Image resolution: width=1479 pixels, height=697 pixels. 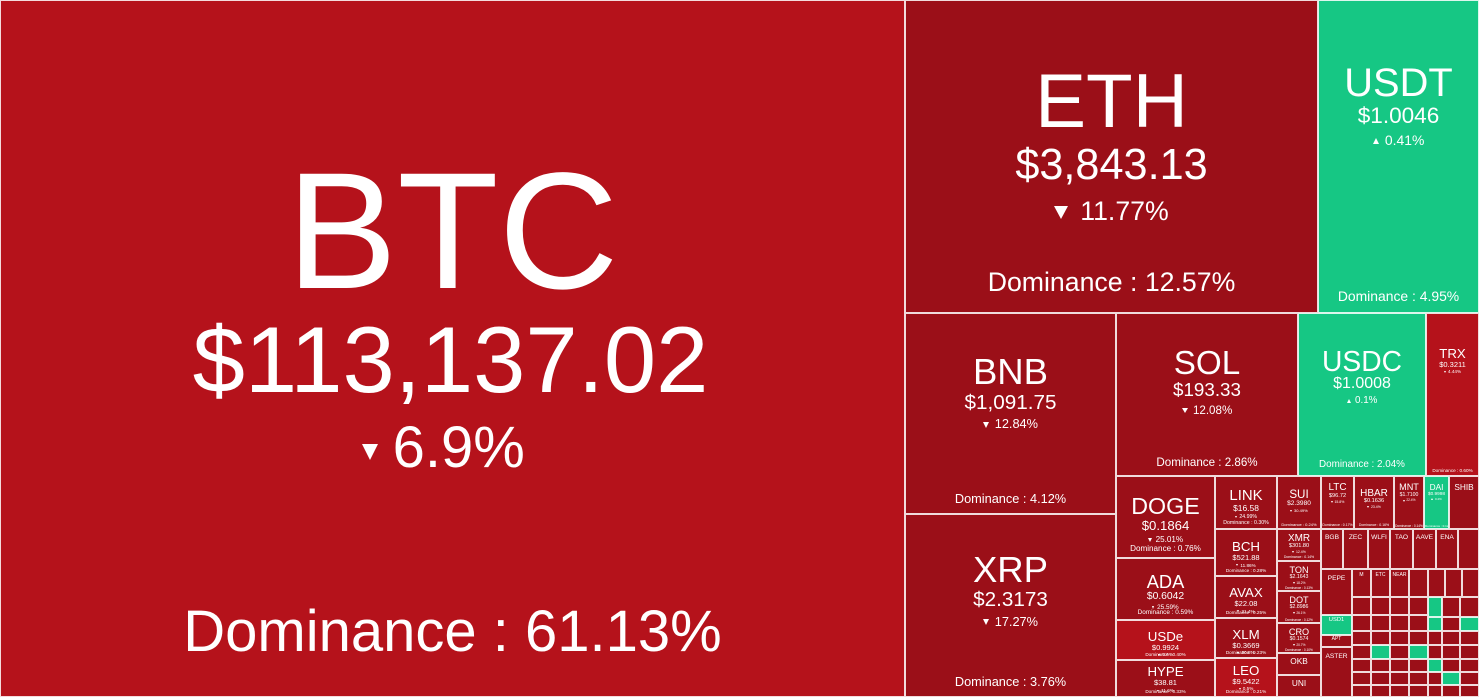 I want to click on tile-dai: DAI $0.9998 0.2% Dominance : 0.12%, so click(x=1436, y=502).